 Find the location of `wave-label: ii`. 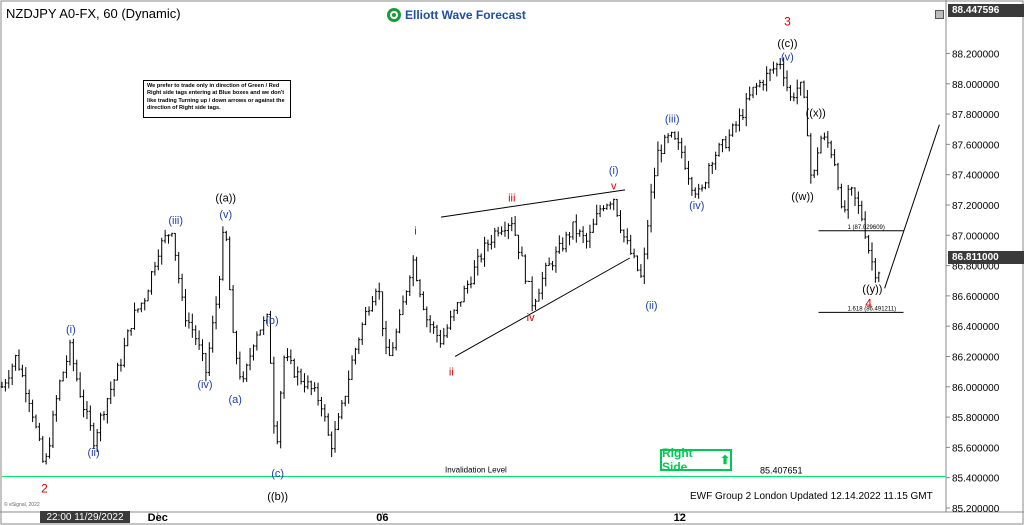

wave-label: ii is located at coordinates (451, 373).